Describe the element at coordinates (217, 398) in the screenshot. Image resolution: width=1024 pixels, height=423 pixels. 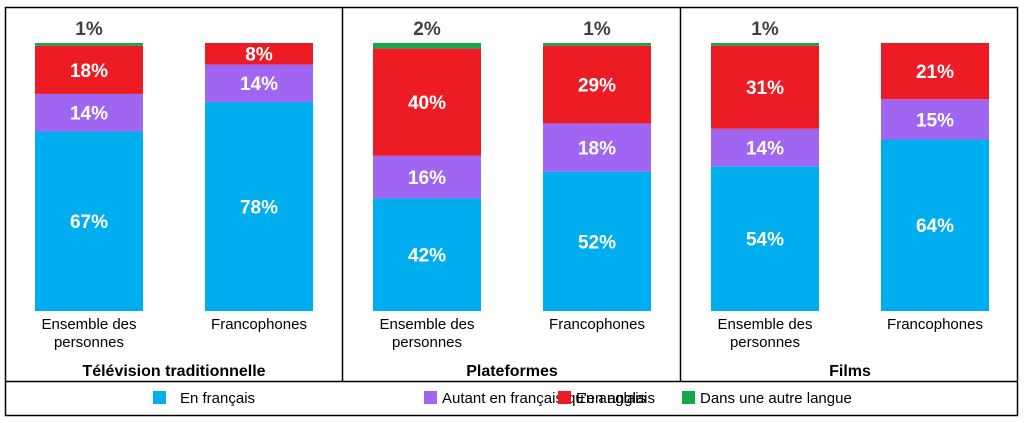
I see `legend-label: En français` at that location.